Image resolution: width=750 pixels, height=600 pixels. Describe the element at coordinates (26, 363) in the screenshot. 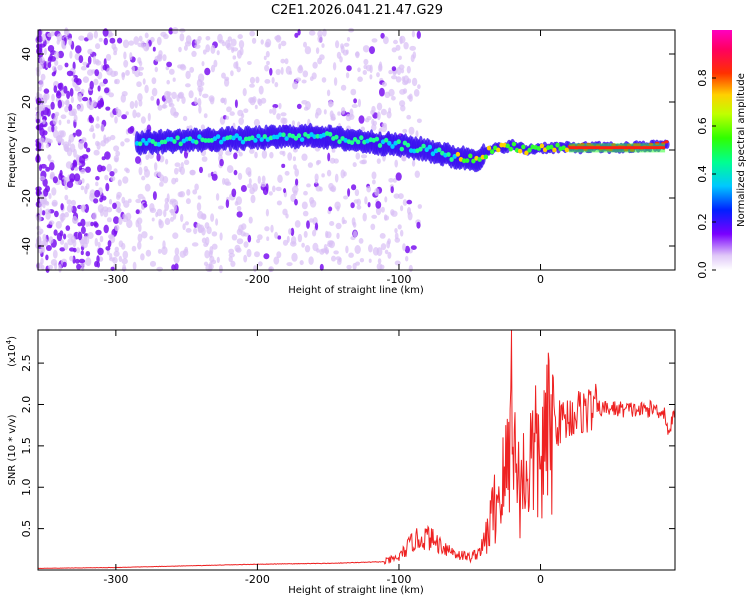

I see `snr-y-tick-label: 2.5` at that location.